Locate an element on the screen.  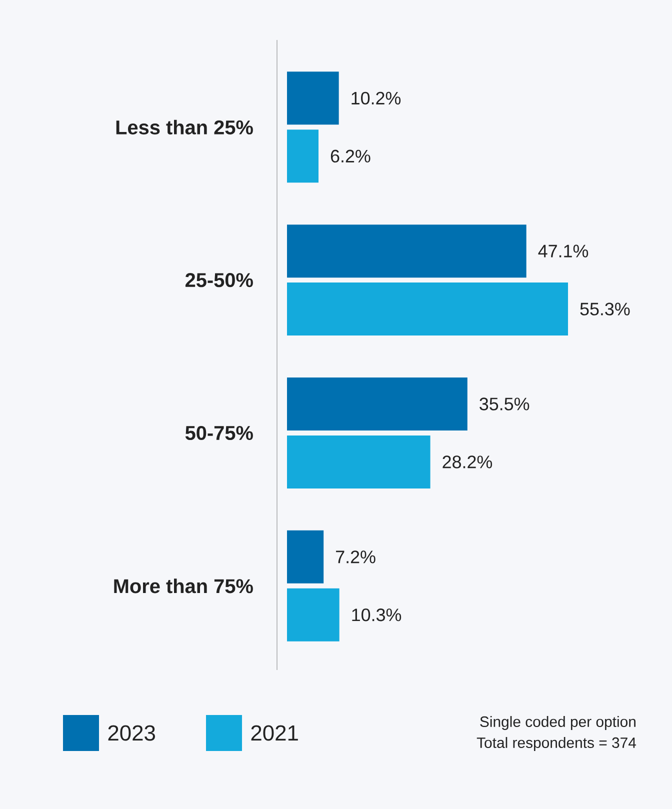
legend-label: 2021 is located at coordinates (274, 733).